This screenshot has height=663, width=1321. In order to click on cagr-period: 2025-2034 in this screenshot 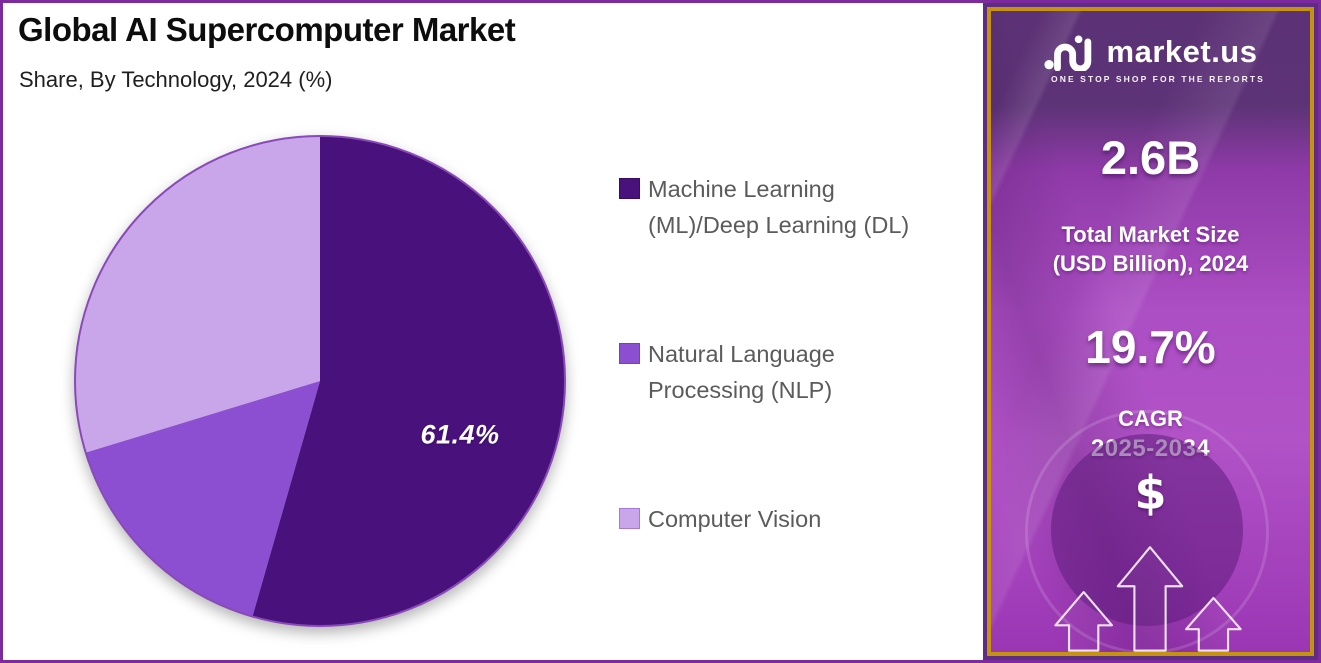, I will do `click(1150, 448)`.